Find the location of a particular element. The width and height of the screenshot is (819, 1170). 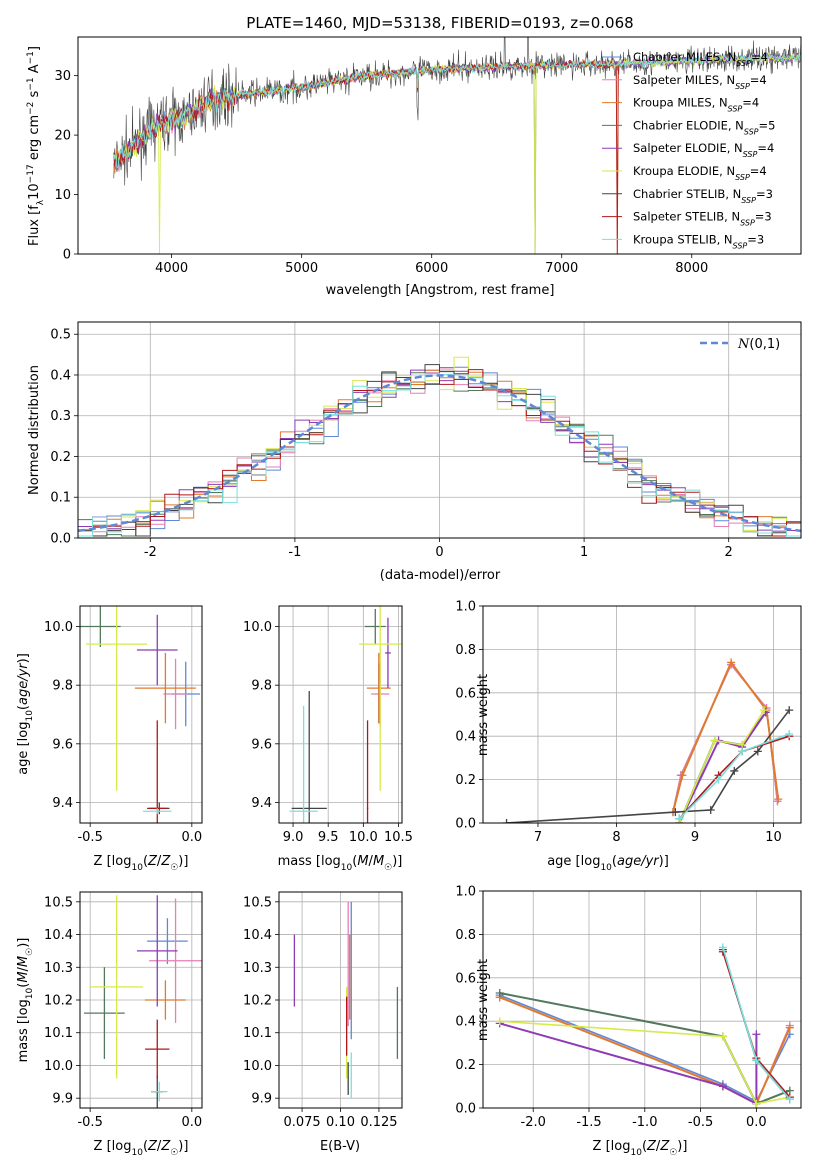

y-tick-label: 1.0 is located at coordinates (465, 892).